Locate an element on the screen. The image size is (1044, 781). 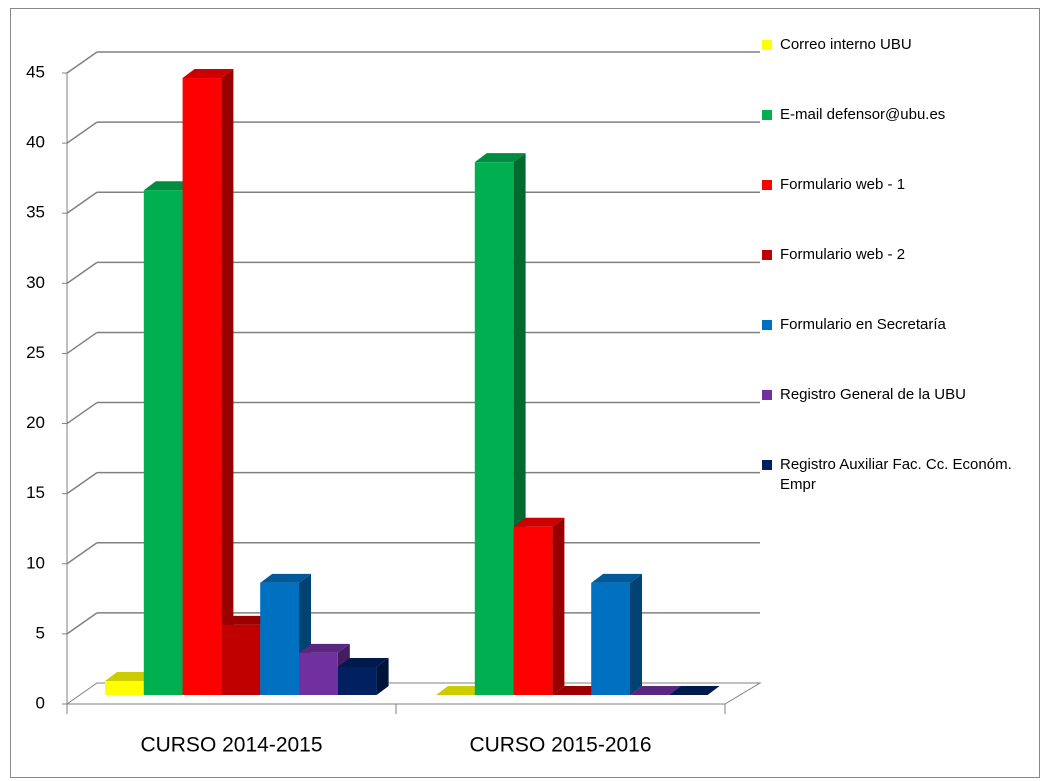
legend-label: Registro General de la UBU is located at coordinates (873, 394).